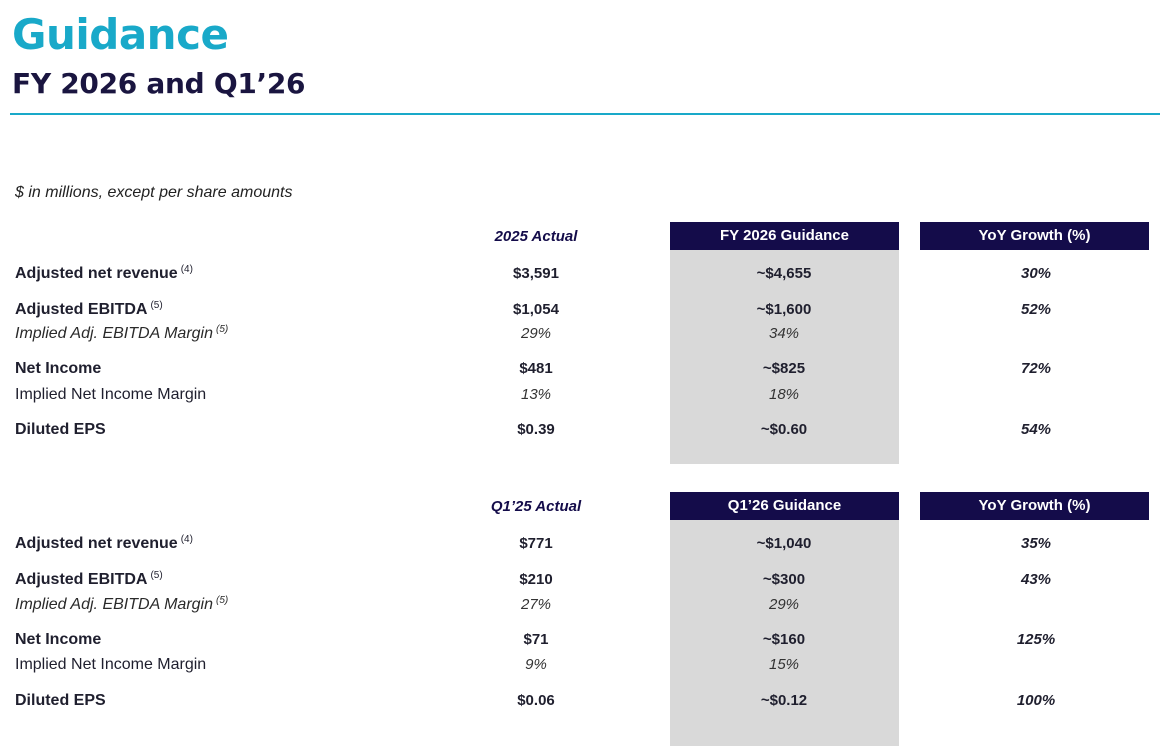 The width and height of the screenshot is (1160, 756). I want to click on yoy-value: 54%, so click(1036, 429).